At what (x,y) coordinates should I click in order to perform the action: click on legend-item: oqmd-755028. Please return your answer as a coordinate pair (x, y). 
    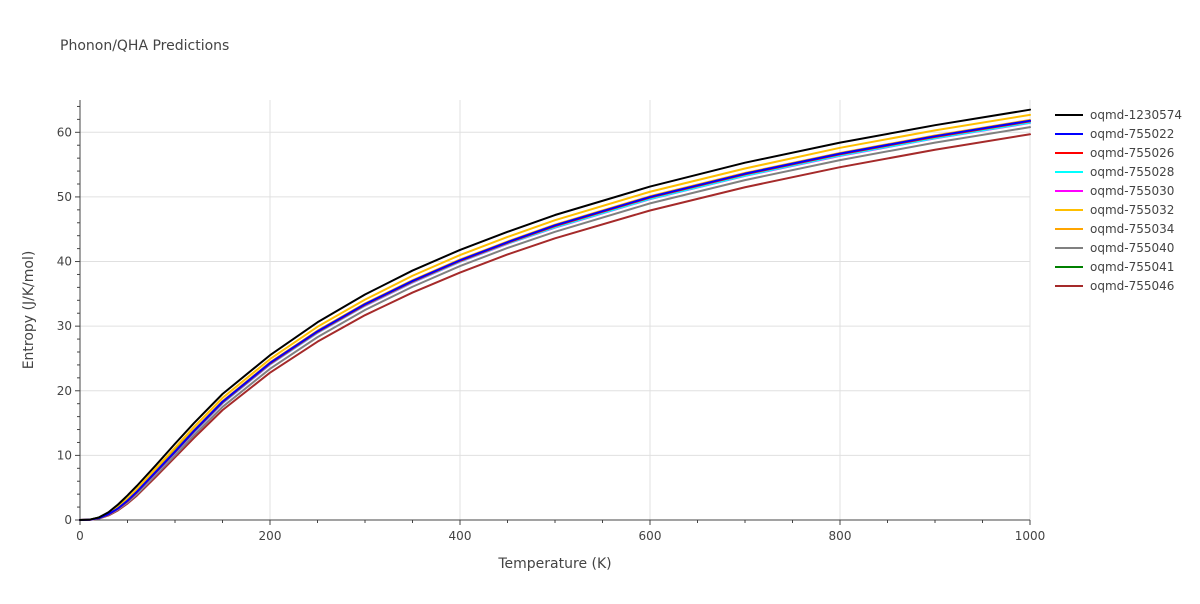
    Looking at the image, I should click on (1114, 172).